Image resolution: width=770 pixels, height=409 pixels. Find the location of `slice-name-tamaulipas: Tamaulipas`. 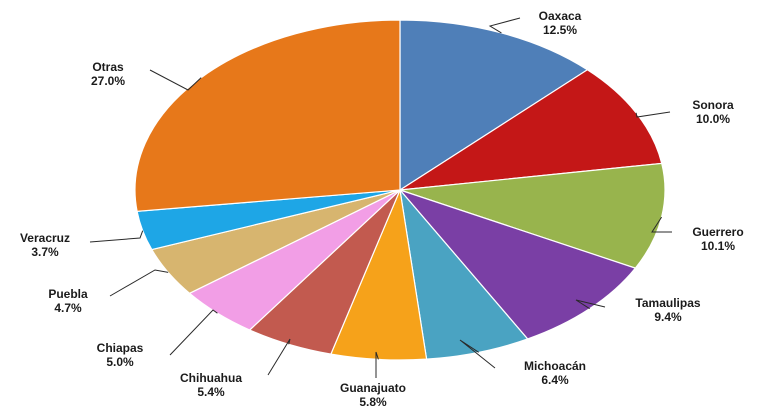

slice-name-tamaulipas: Tamaulipas is located at coordinates (667, 303).